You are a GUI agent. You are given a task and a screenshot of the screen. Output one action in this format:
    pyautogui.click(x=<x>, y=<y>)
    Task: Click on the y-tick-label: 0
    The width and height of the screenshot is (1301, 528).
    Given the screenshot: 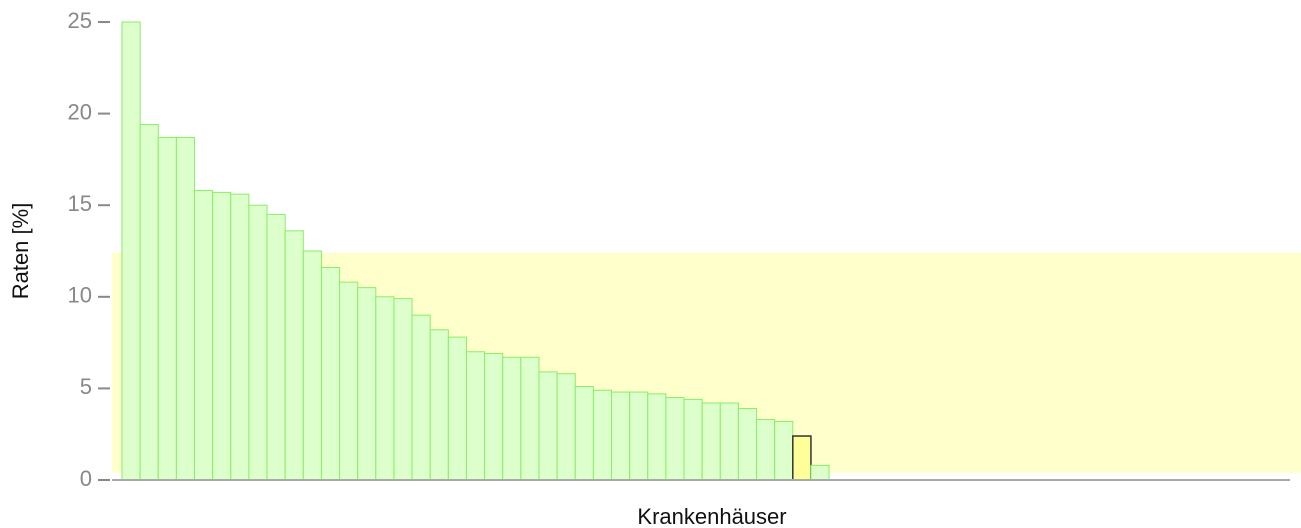 What is the action you would take?
    pyautogui.click(x=86, y=478)
    